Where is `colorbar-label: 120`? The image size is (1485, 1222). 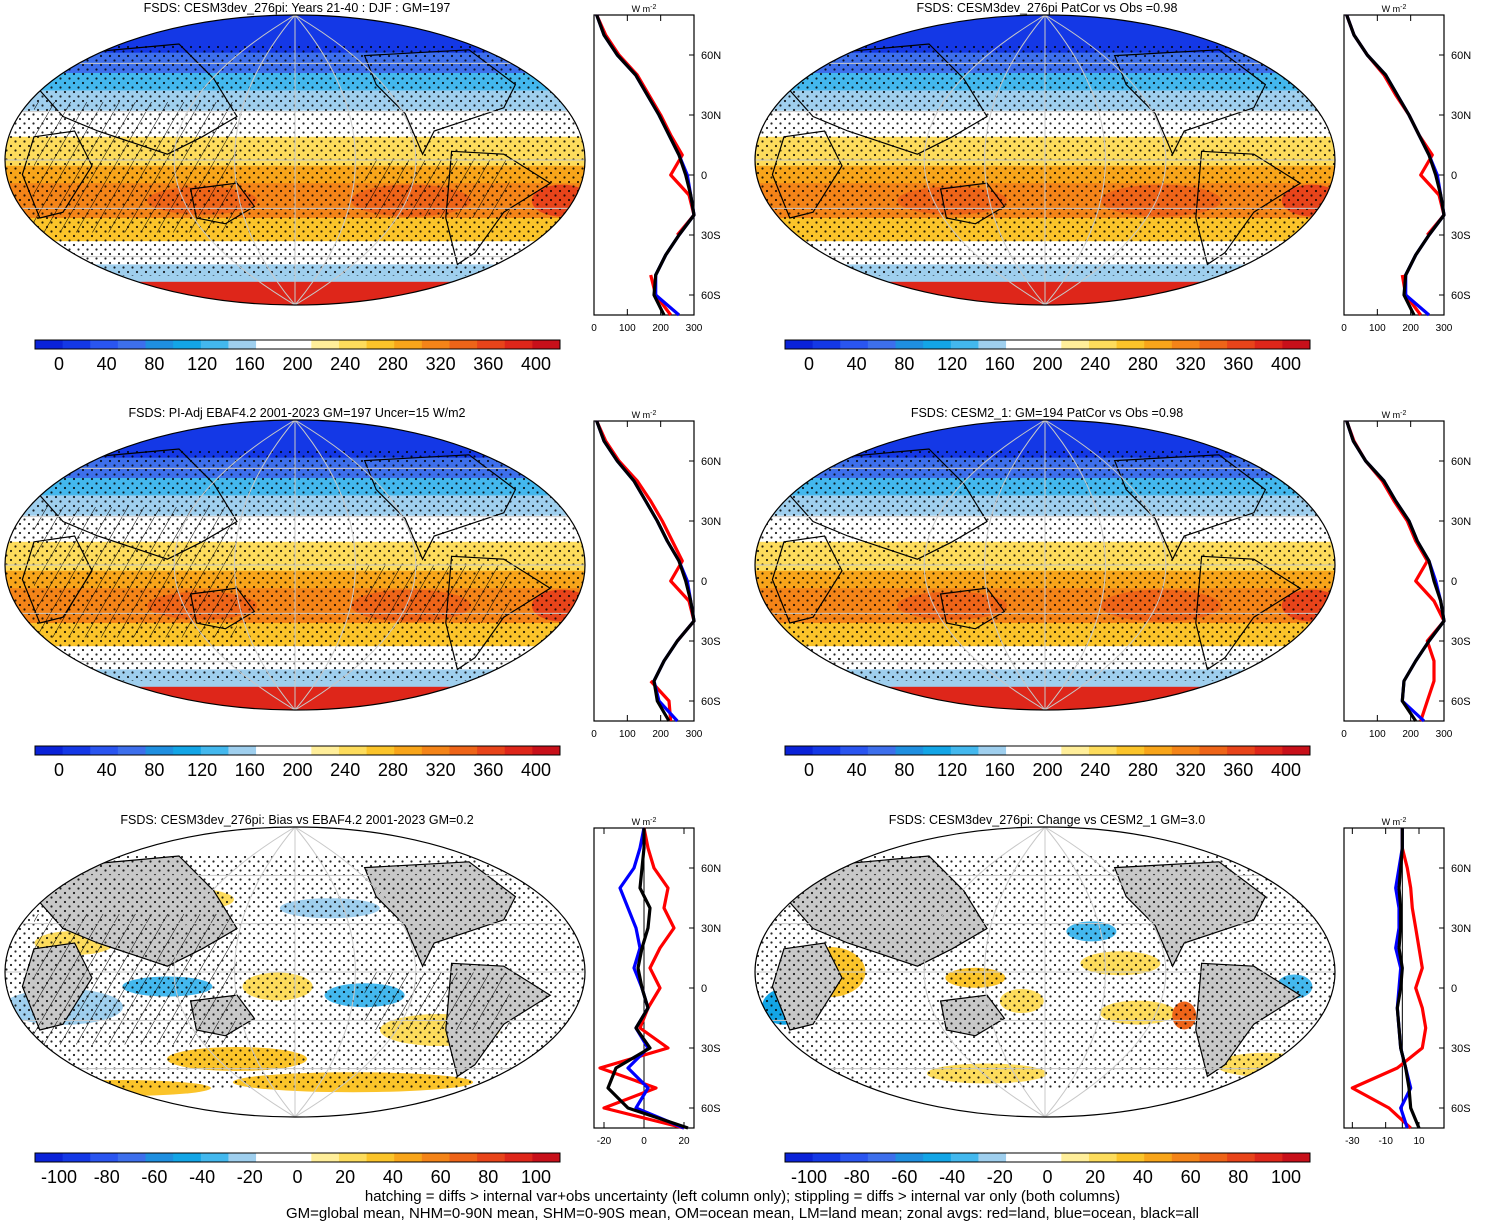 colorbar-label: 120 is located at coordinates (952, 364).